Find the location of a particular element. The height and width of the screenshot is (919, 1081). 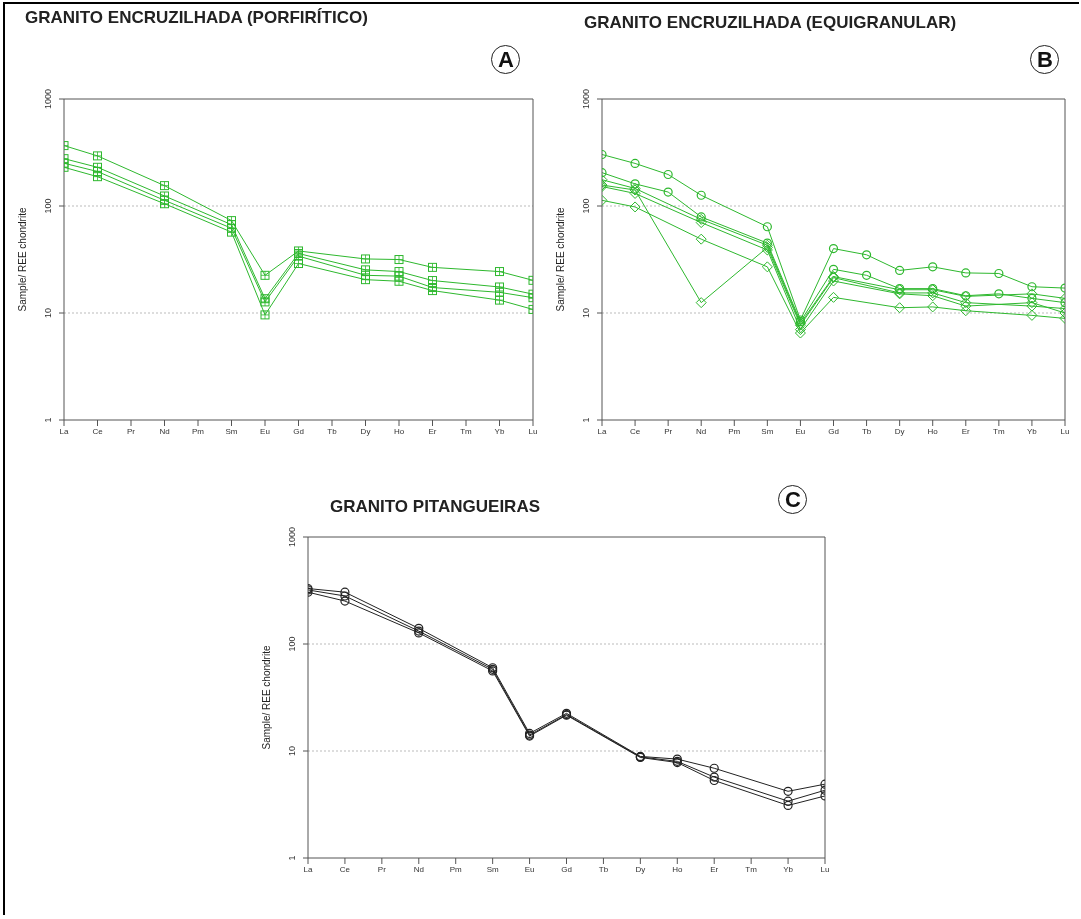

chart-title: GRANITO ENCRUZILHADA (EQUIGRANULAR) is located at coordinates (770, 23).